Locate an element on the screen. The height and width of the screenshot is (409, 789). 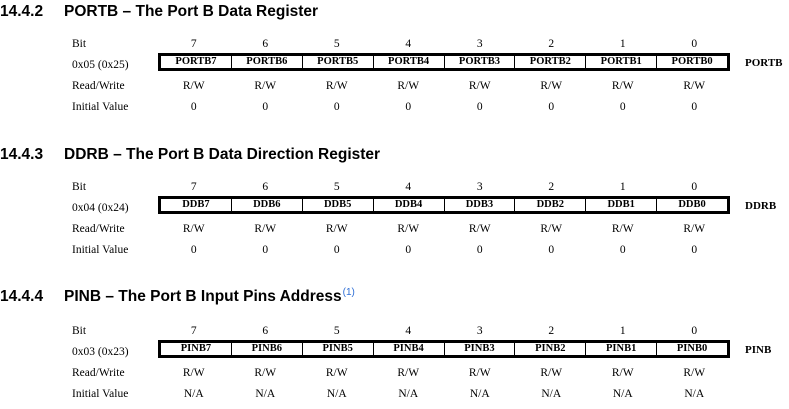
bit-cell: PINB3 is located at coordinates (480, 349).